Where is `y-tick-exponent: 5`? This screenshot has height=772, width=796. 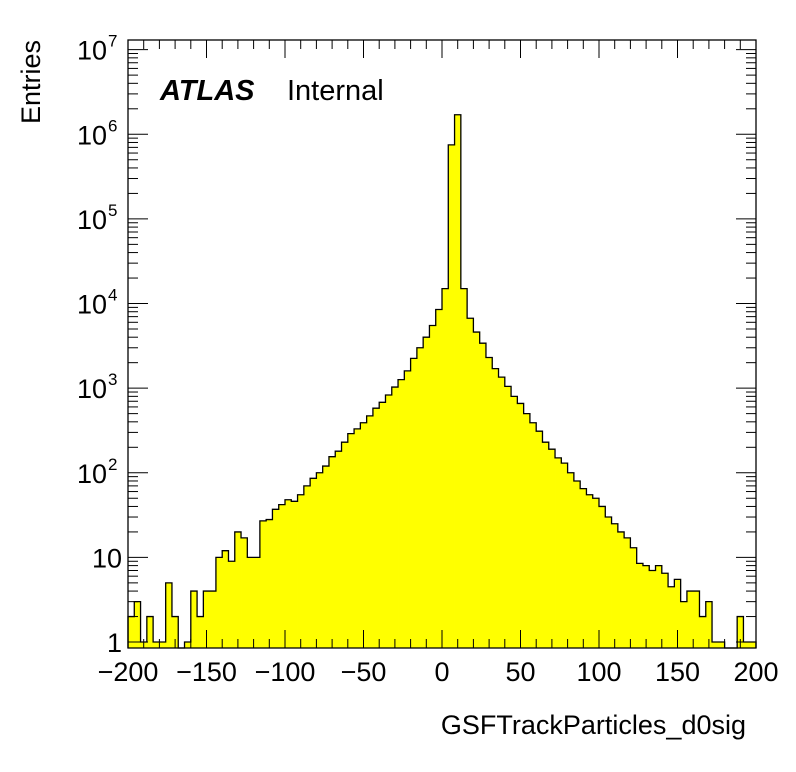 y-tick-exponent: 5 is located at coordinates (112, 210).